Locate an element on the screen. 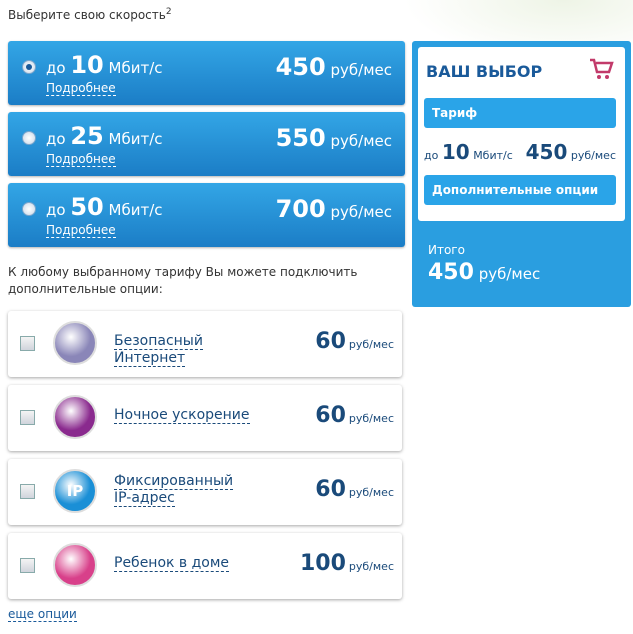 The width and height of the screenshot is (633, 634). summary-price: 450 руб/мес is located at coordinates (571, 152).